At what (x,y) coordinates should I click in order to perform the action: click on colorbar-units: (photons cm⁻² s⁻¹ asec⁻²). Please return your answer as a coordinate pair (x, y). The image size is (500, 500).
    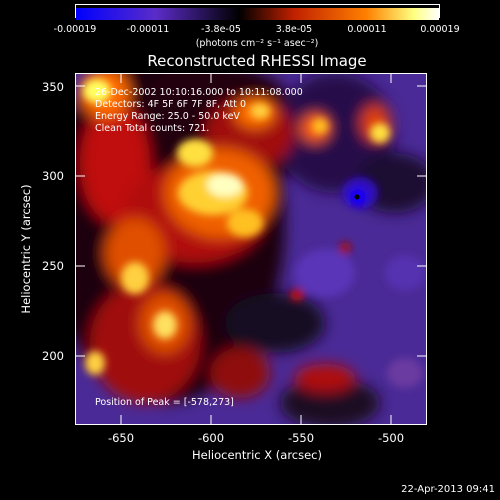
    Looking at the image, I should click on (257, 43).